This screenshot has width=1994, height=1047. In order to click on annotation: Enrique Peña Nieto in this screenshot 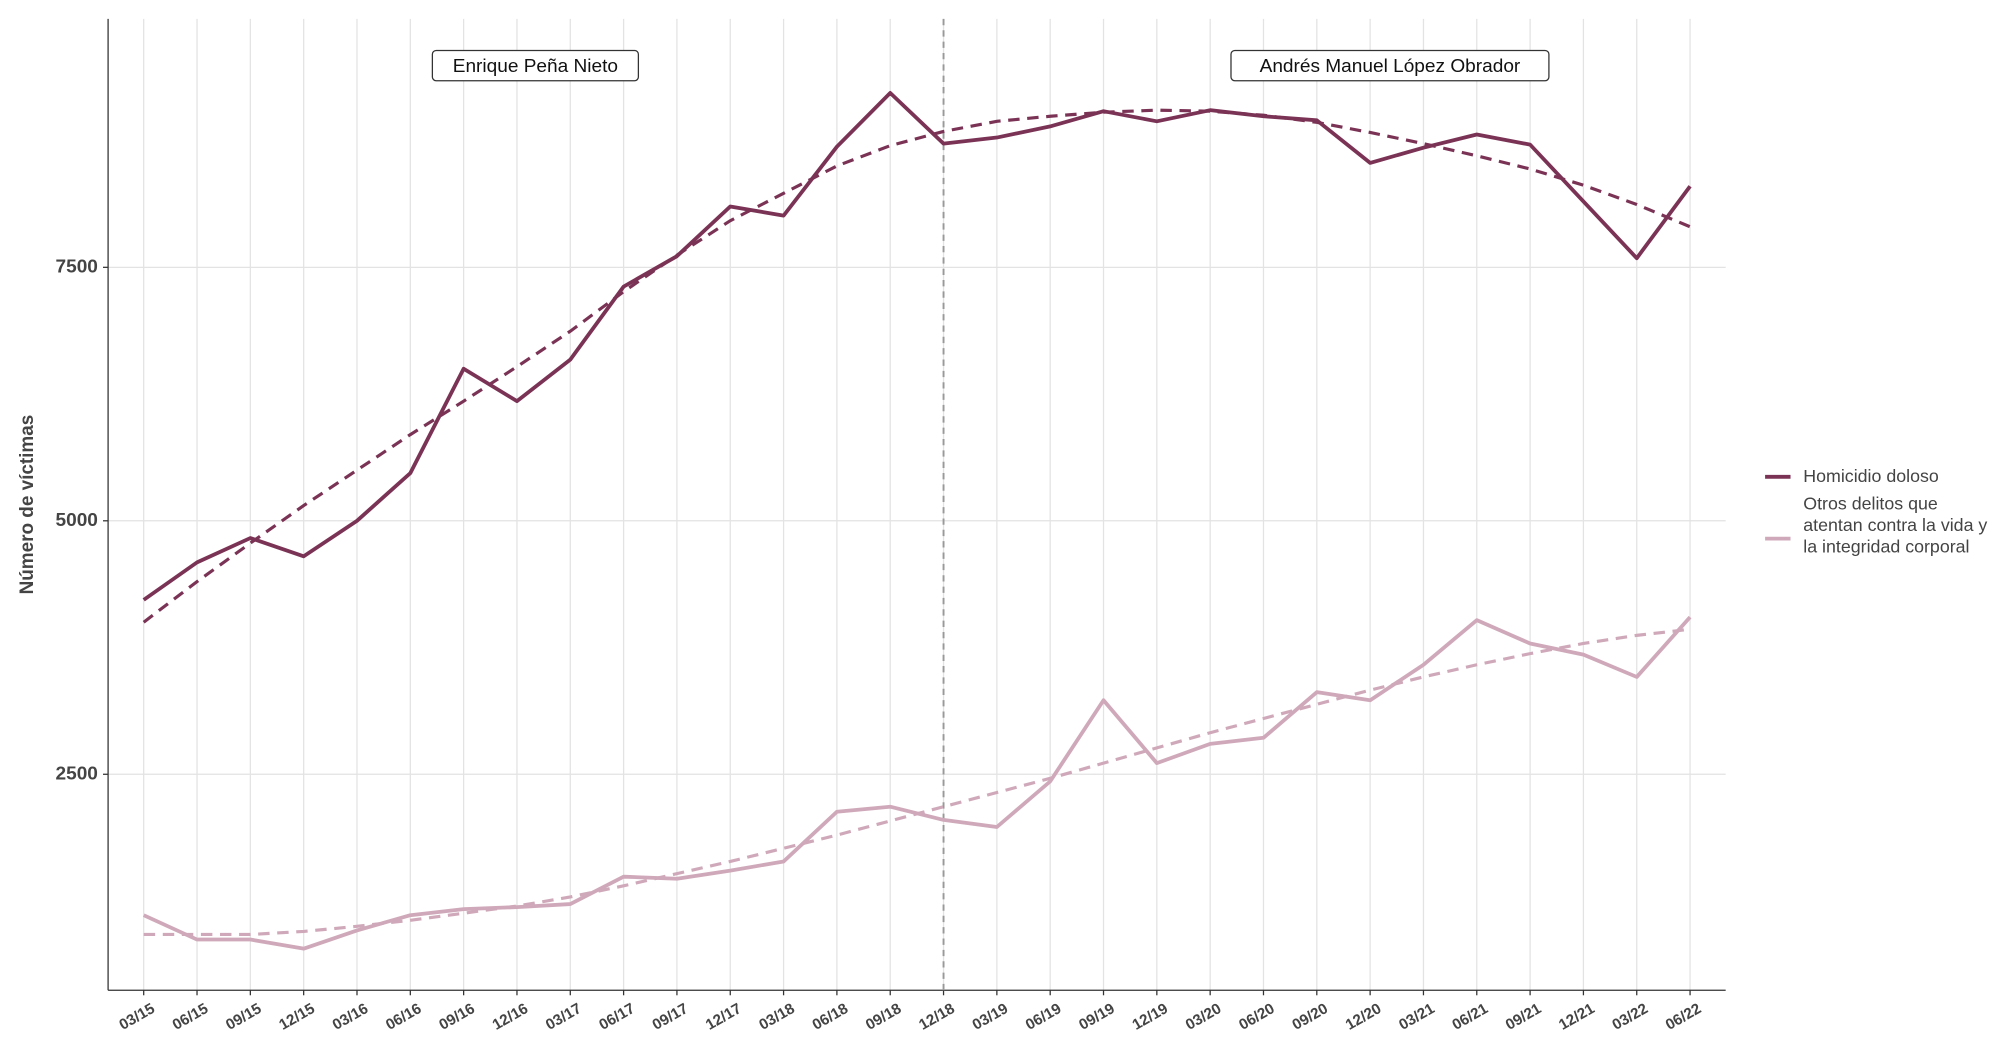, I will do `click(535, 65)`.